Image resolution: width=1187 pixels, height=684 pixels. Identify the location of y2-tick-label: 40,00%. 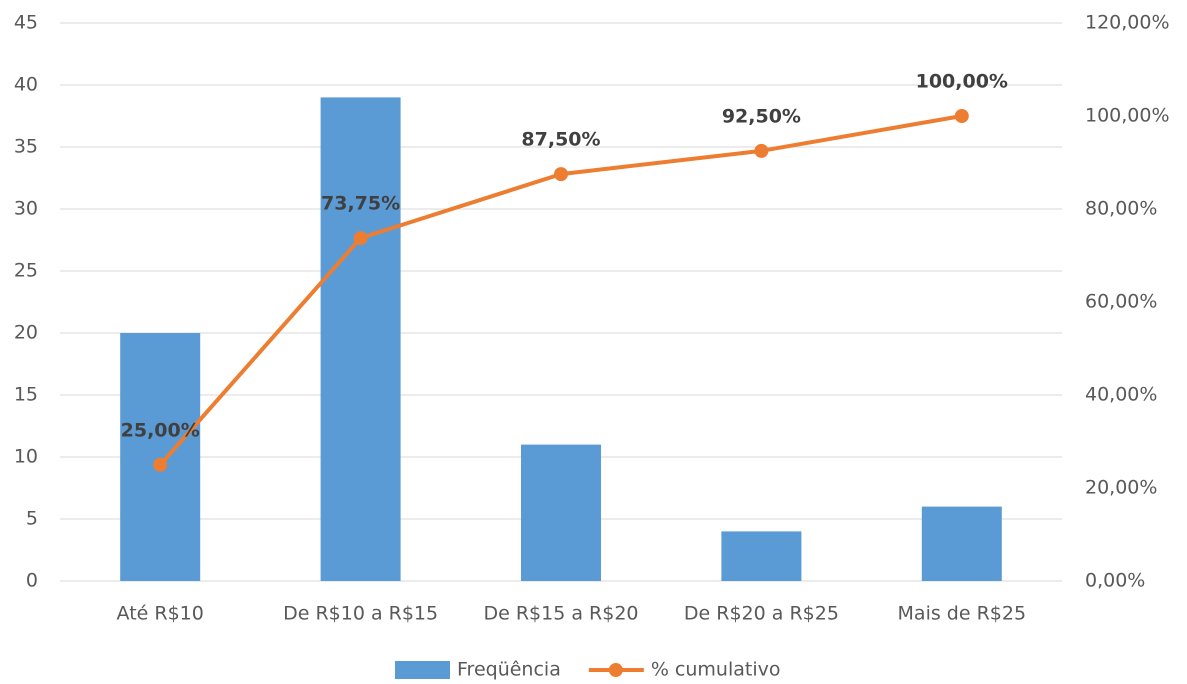
(1121, 395).